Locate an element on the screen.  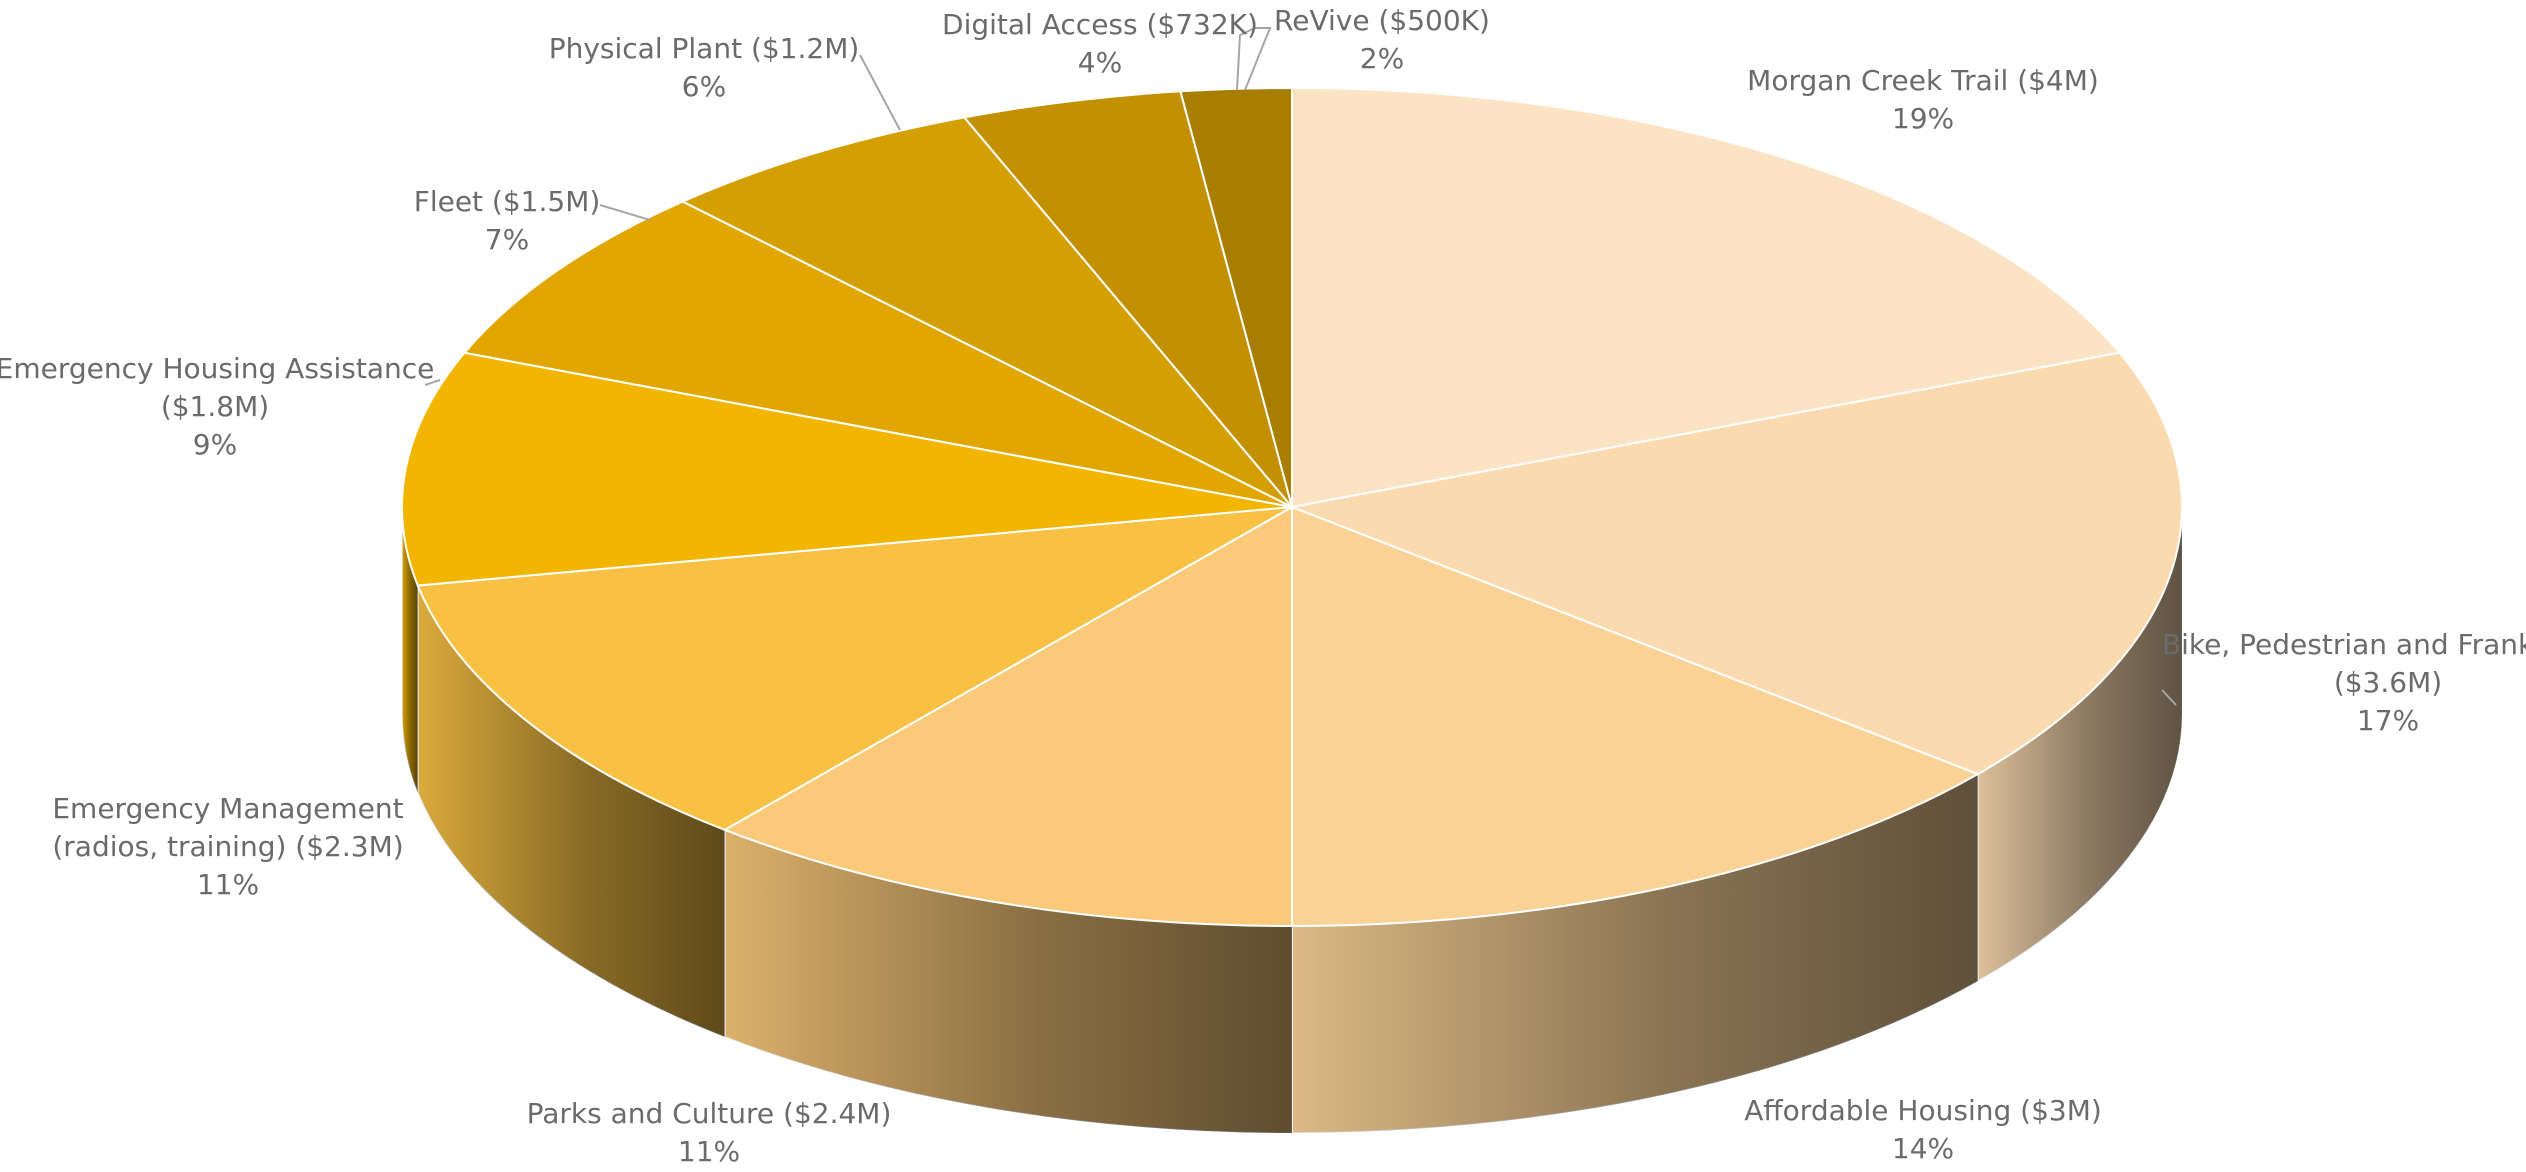
category-name: ReVive ($500K) is located at coordinates (1382, 20).